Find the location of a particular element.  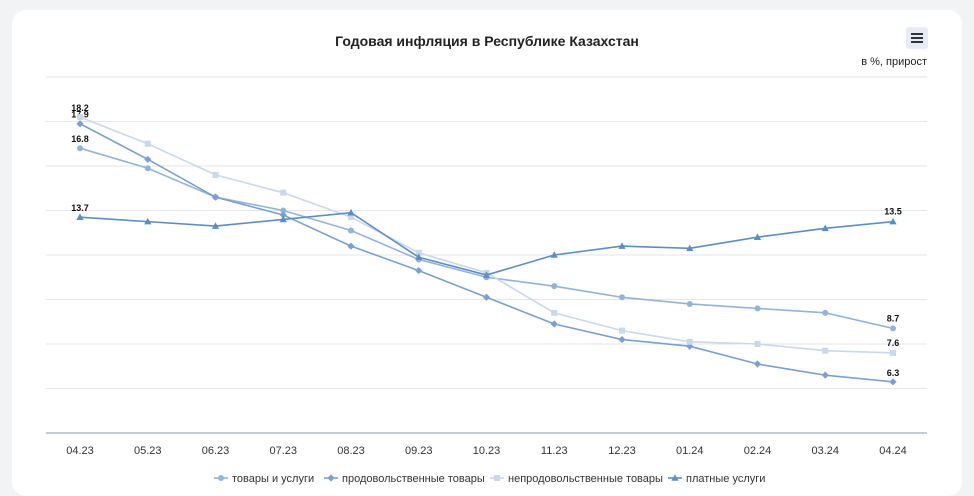

x-tick-label: 01.24 is located at coordinates (690, 451).